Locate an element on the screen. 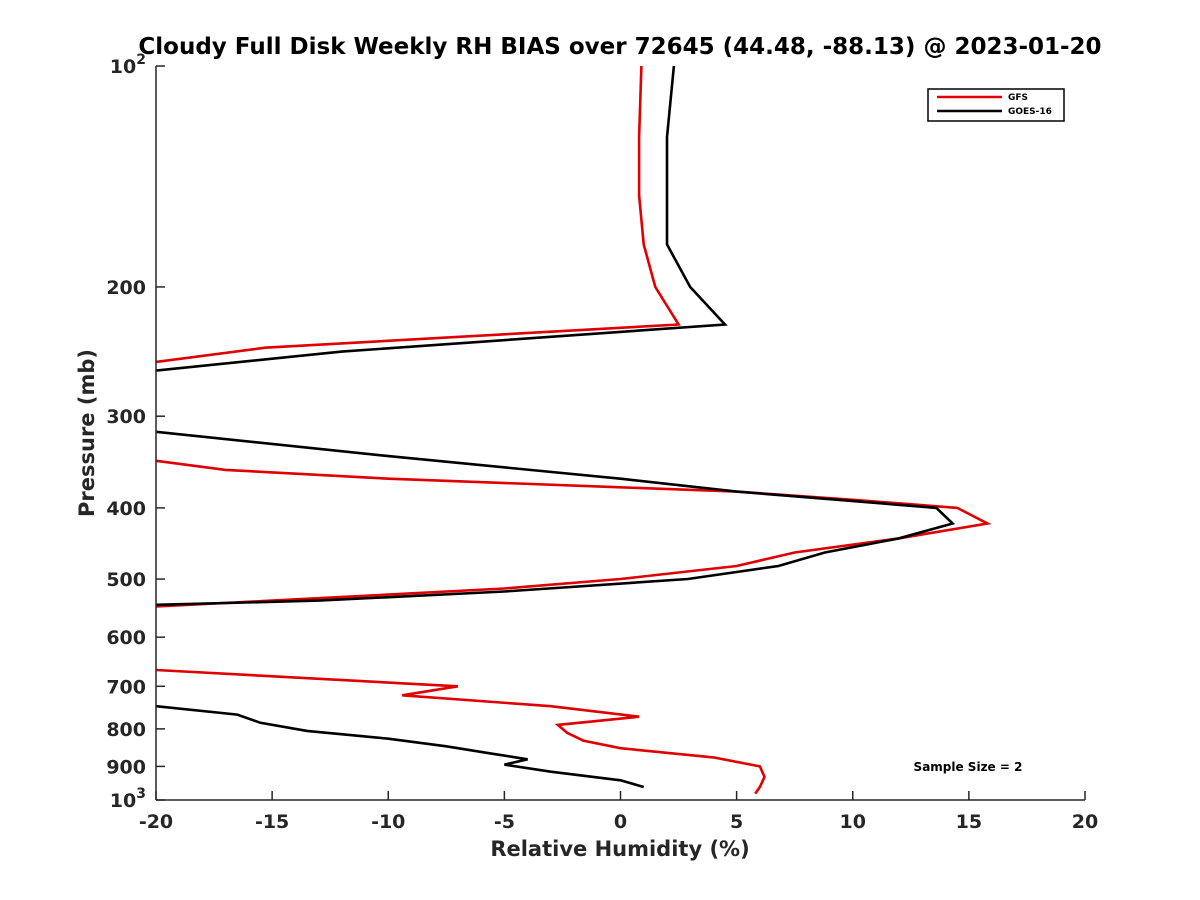 The width and height of the screenshot is (1200, 900). y-tick-label: 400 is located at coordinates (126, 509).